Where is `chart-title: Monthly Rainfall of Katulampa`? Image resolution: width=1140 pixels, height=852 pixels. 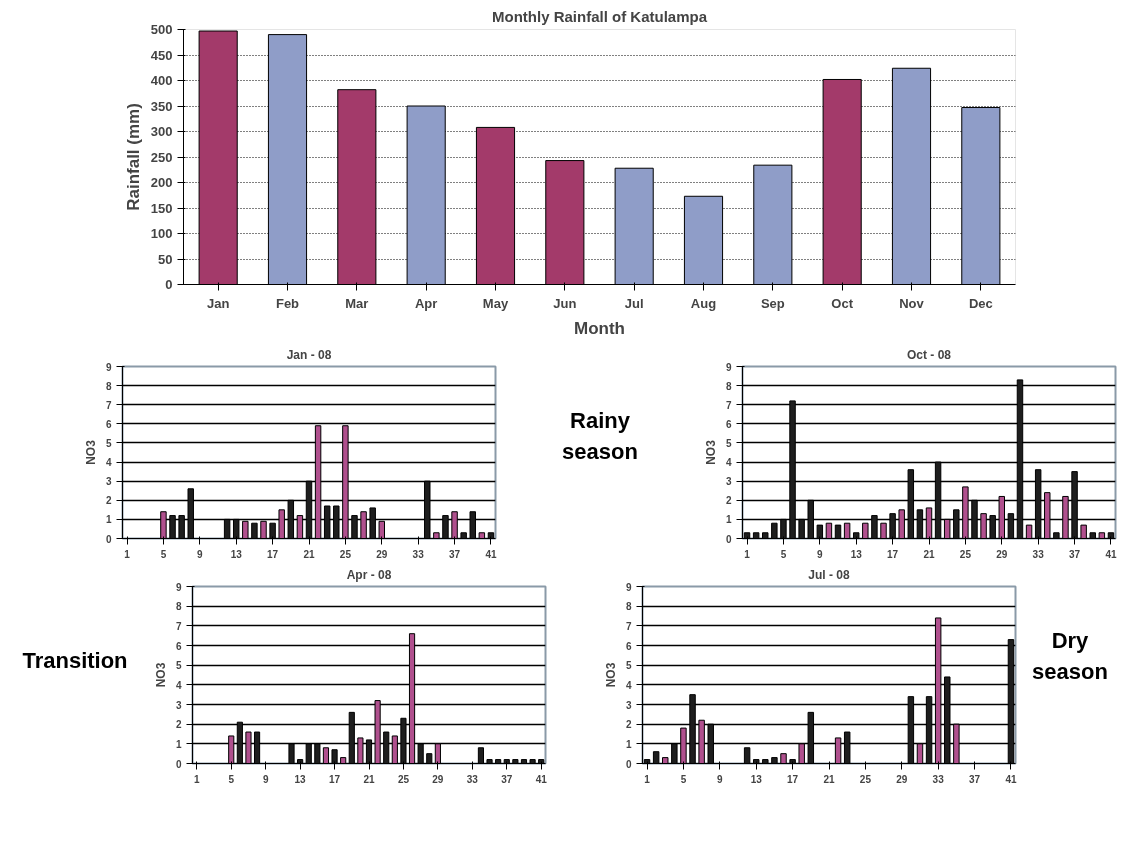
chart-title: Monthly Rainfall of Katulampa is located at coordinates (600, 16).